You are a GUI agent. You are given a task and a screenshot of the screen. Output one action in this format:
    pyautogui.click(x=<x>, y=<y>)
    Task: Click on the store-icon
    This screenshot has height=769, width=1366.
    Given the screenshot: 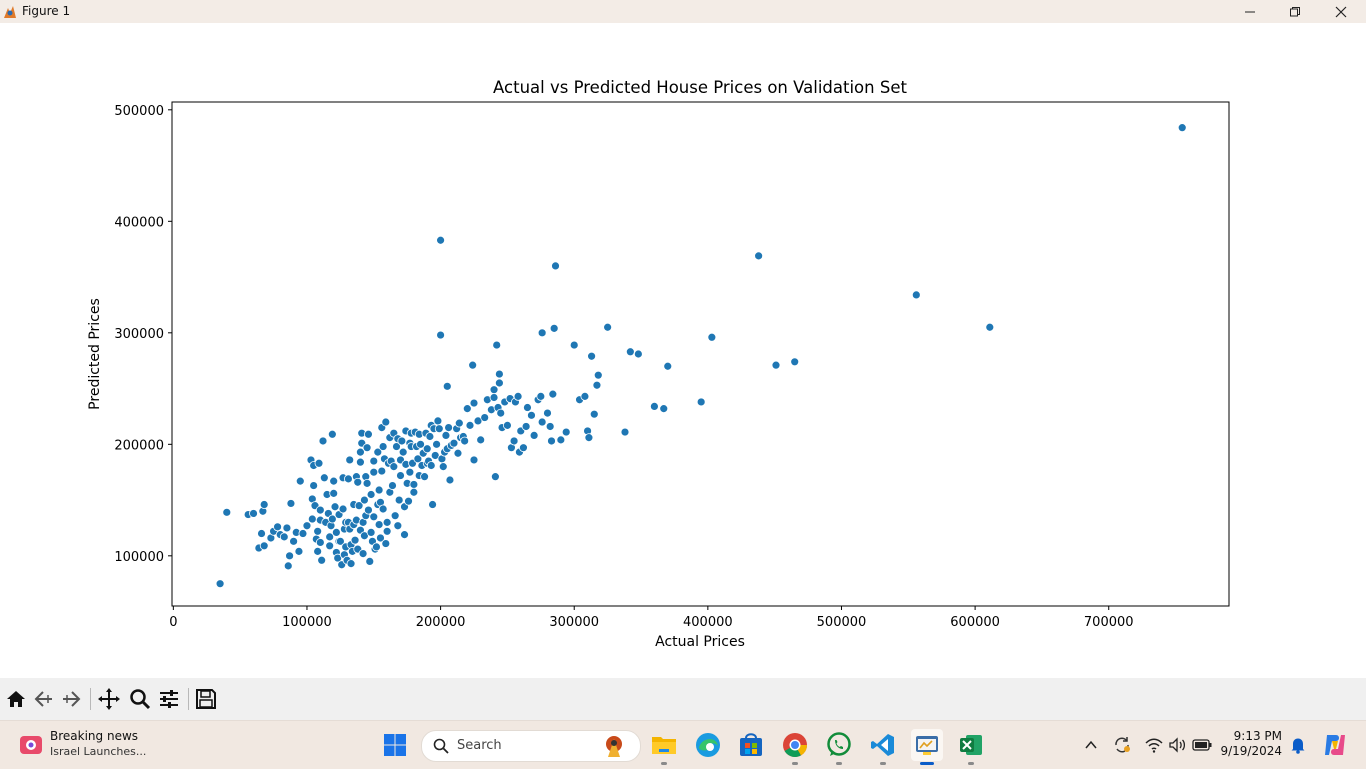 What is the action you would take?
    pyautogui.click(x=751, y=744)
    